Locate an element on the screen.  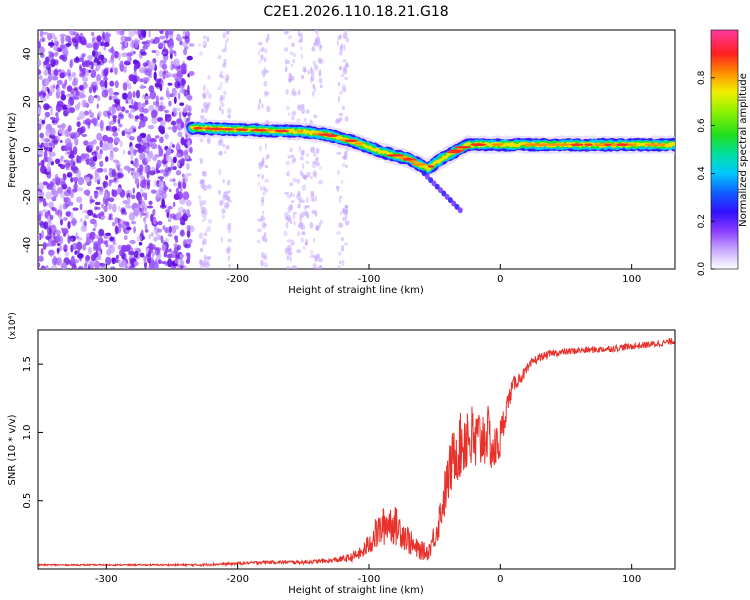
bottom-ylabel: SNR (10 * v/v) is located at coordinates (12, 449).